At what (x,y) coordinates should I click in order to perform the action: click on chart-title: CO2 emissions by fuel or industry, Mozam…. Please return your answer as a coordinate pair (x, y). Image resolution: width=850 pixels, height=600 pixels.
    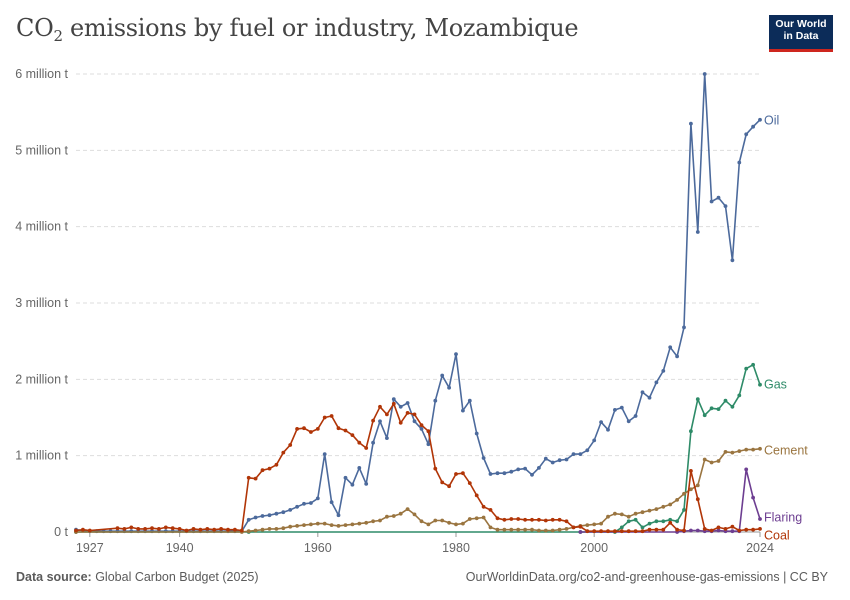
    Looking at the image, I should click on (297, 29).